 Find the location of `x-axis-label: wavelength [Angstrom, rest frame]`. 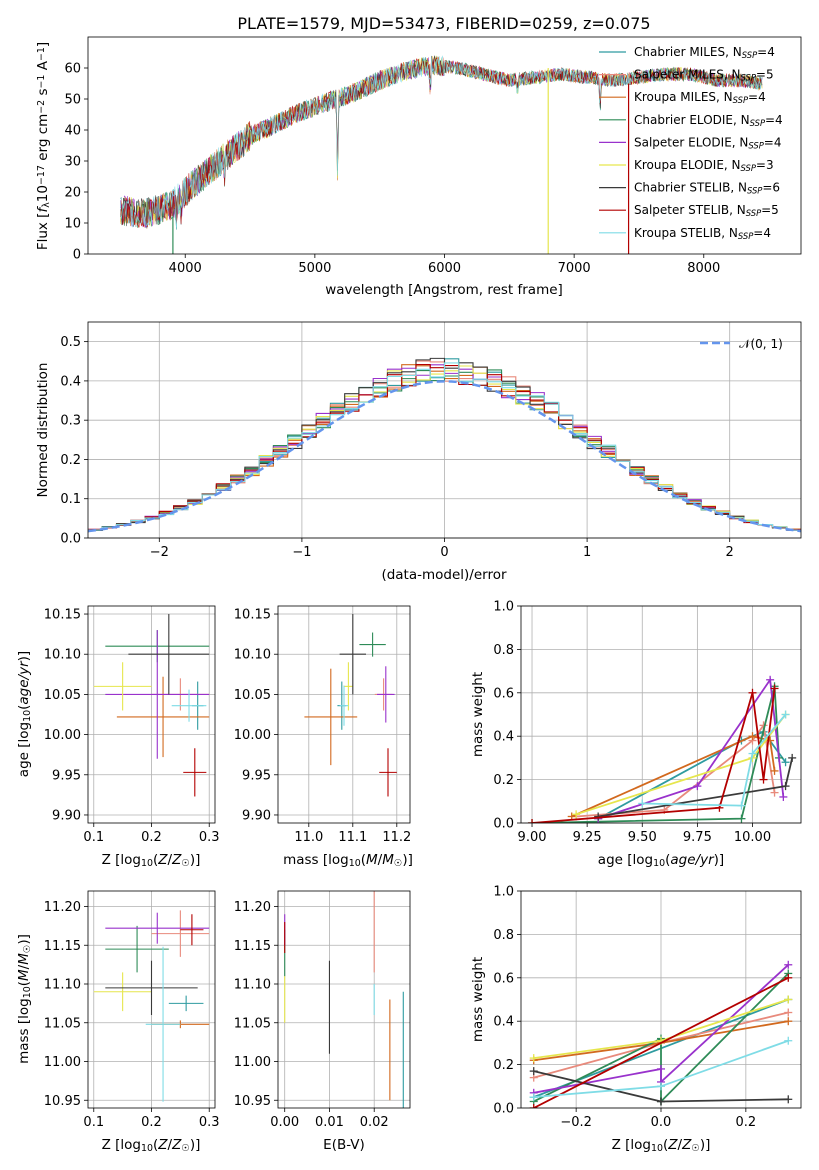

x-axis-label: wavelength [Angstrom, rest frame] is located at coordinates (444, 290).